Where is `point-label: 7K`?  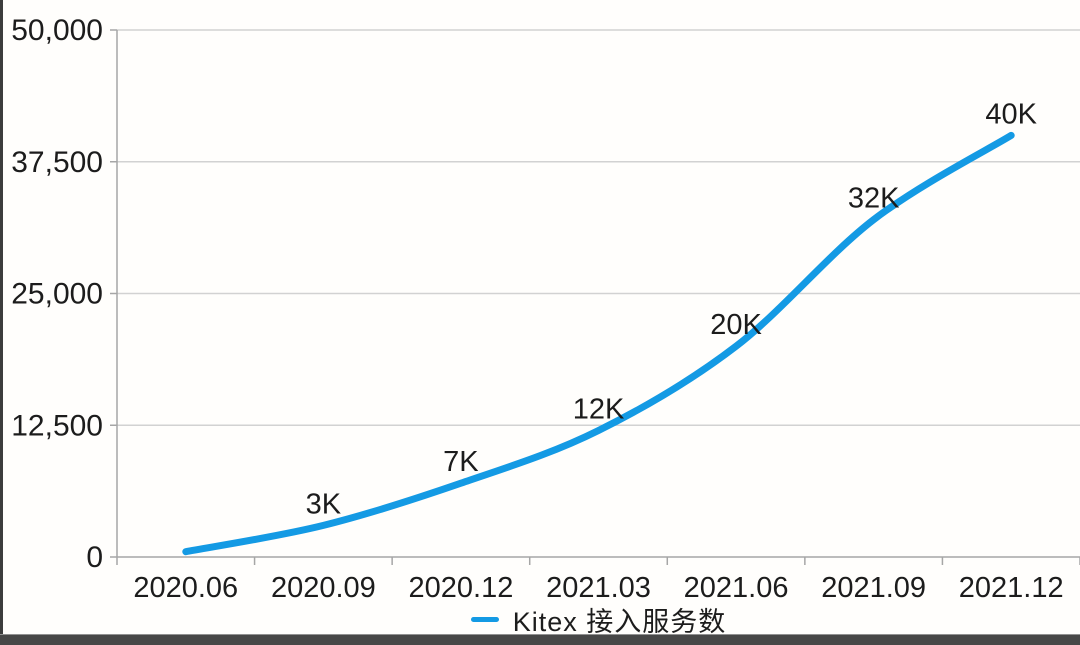
point-label: 7K is located at coordinates (461, 462).